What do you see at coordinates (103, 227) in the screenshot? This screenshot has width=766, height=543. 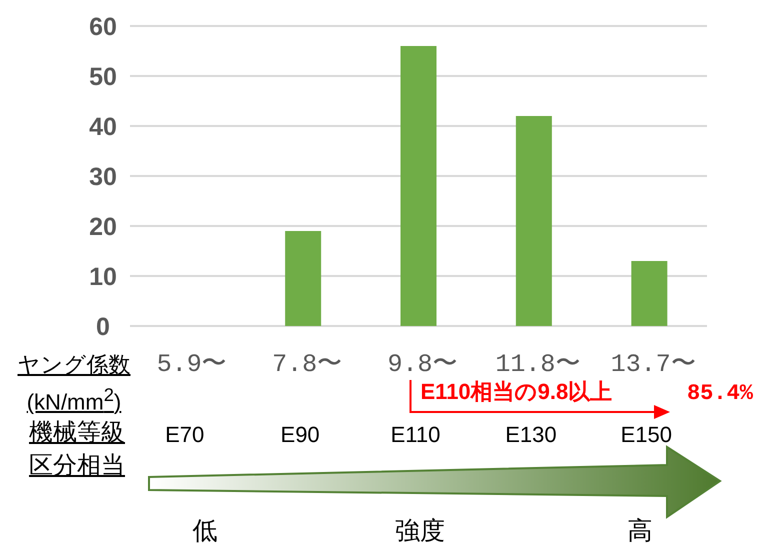 I see `y-tick-label: 20` at bounding box center [103, 227].